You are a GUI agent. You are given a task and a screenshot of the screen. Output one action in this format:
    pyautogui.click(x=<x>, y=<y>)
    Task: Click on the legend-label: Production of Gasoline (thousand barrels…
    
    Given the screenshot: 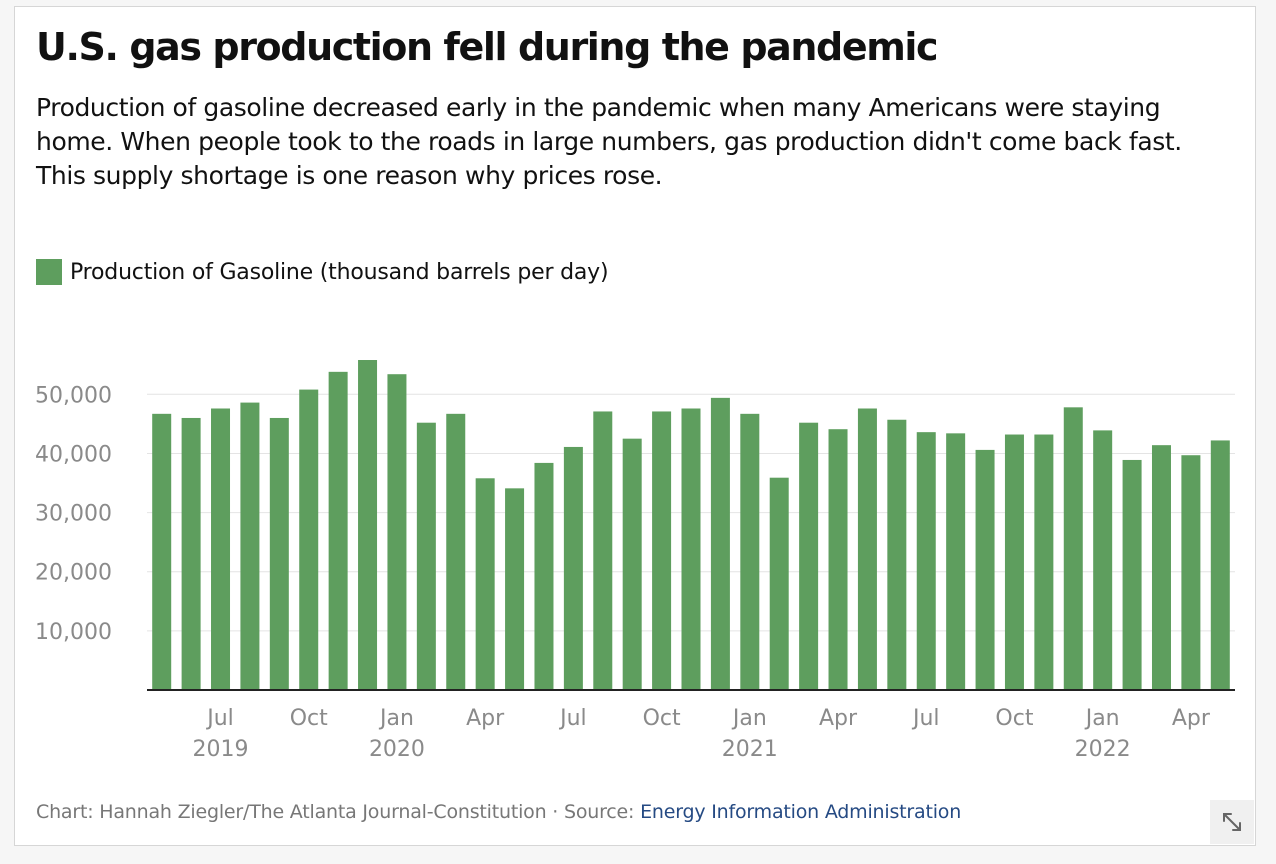 What is the action you would take?
    pyautogui.click(x=339, y=272)
    